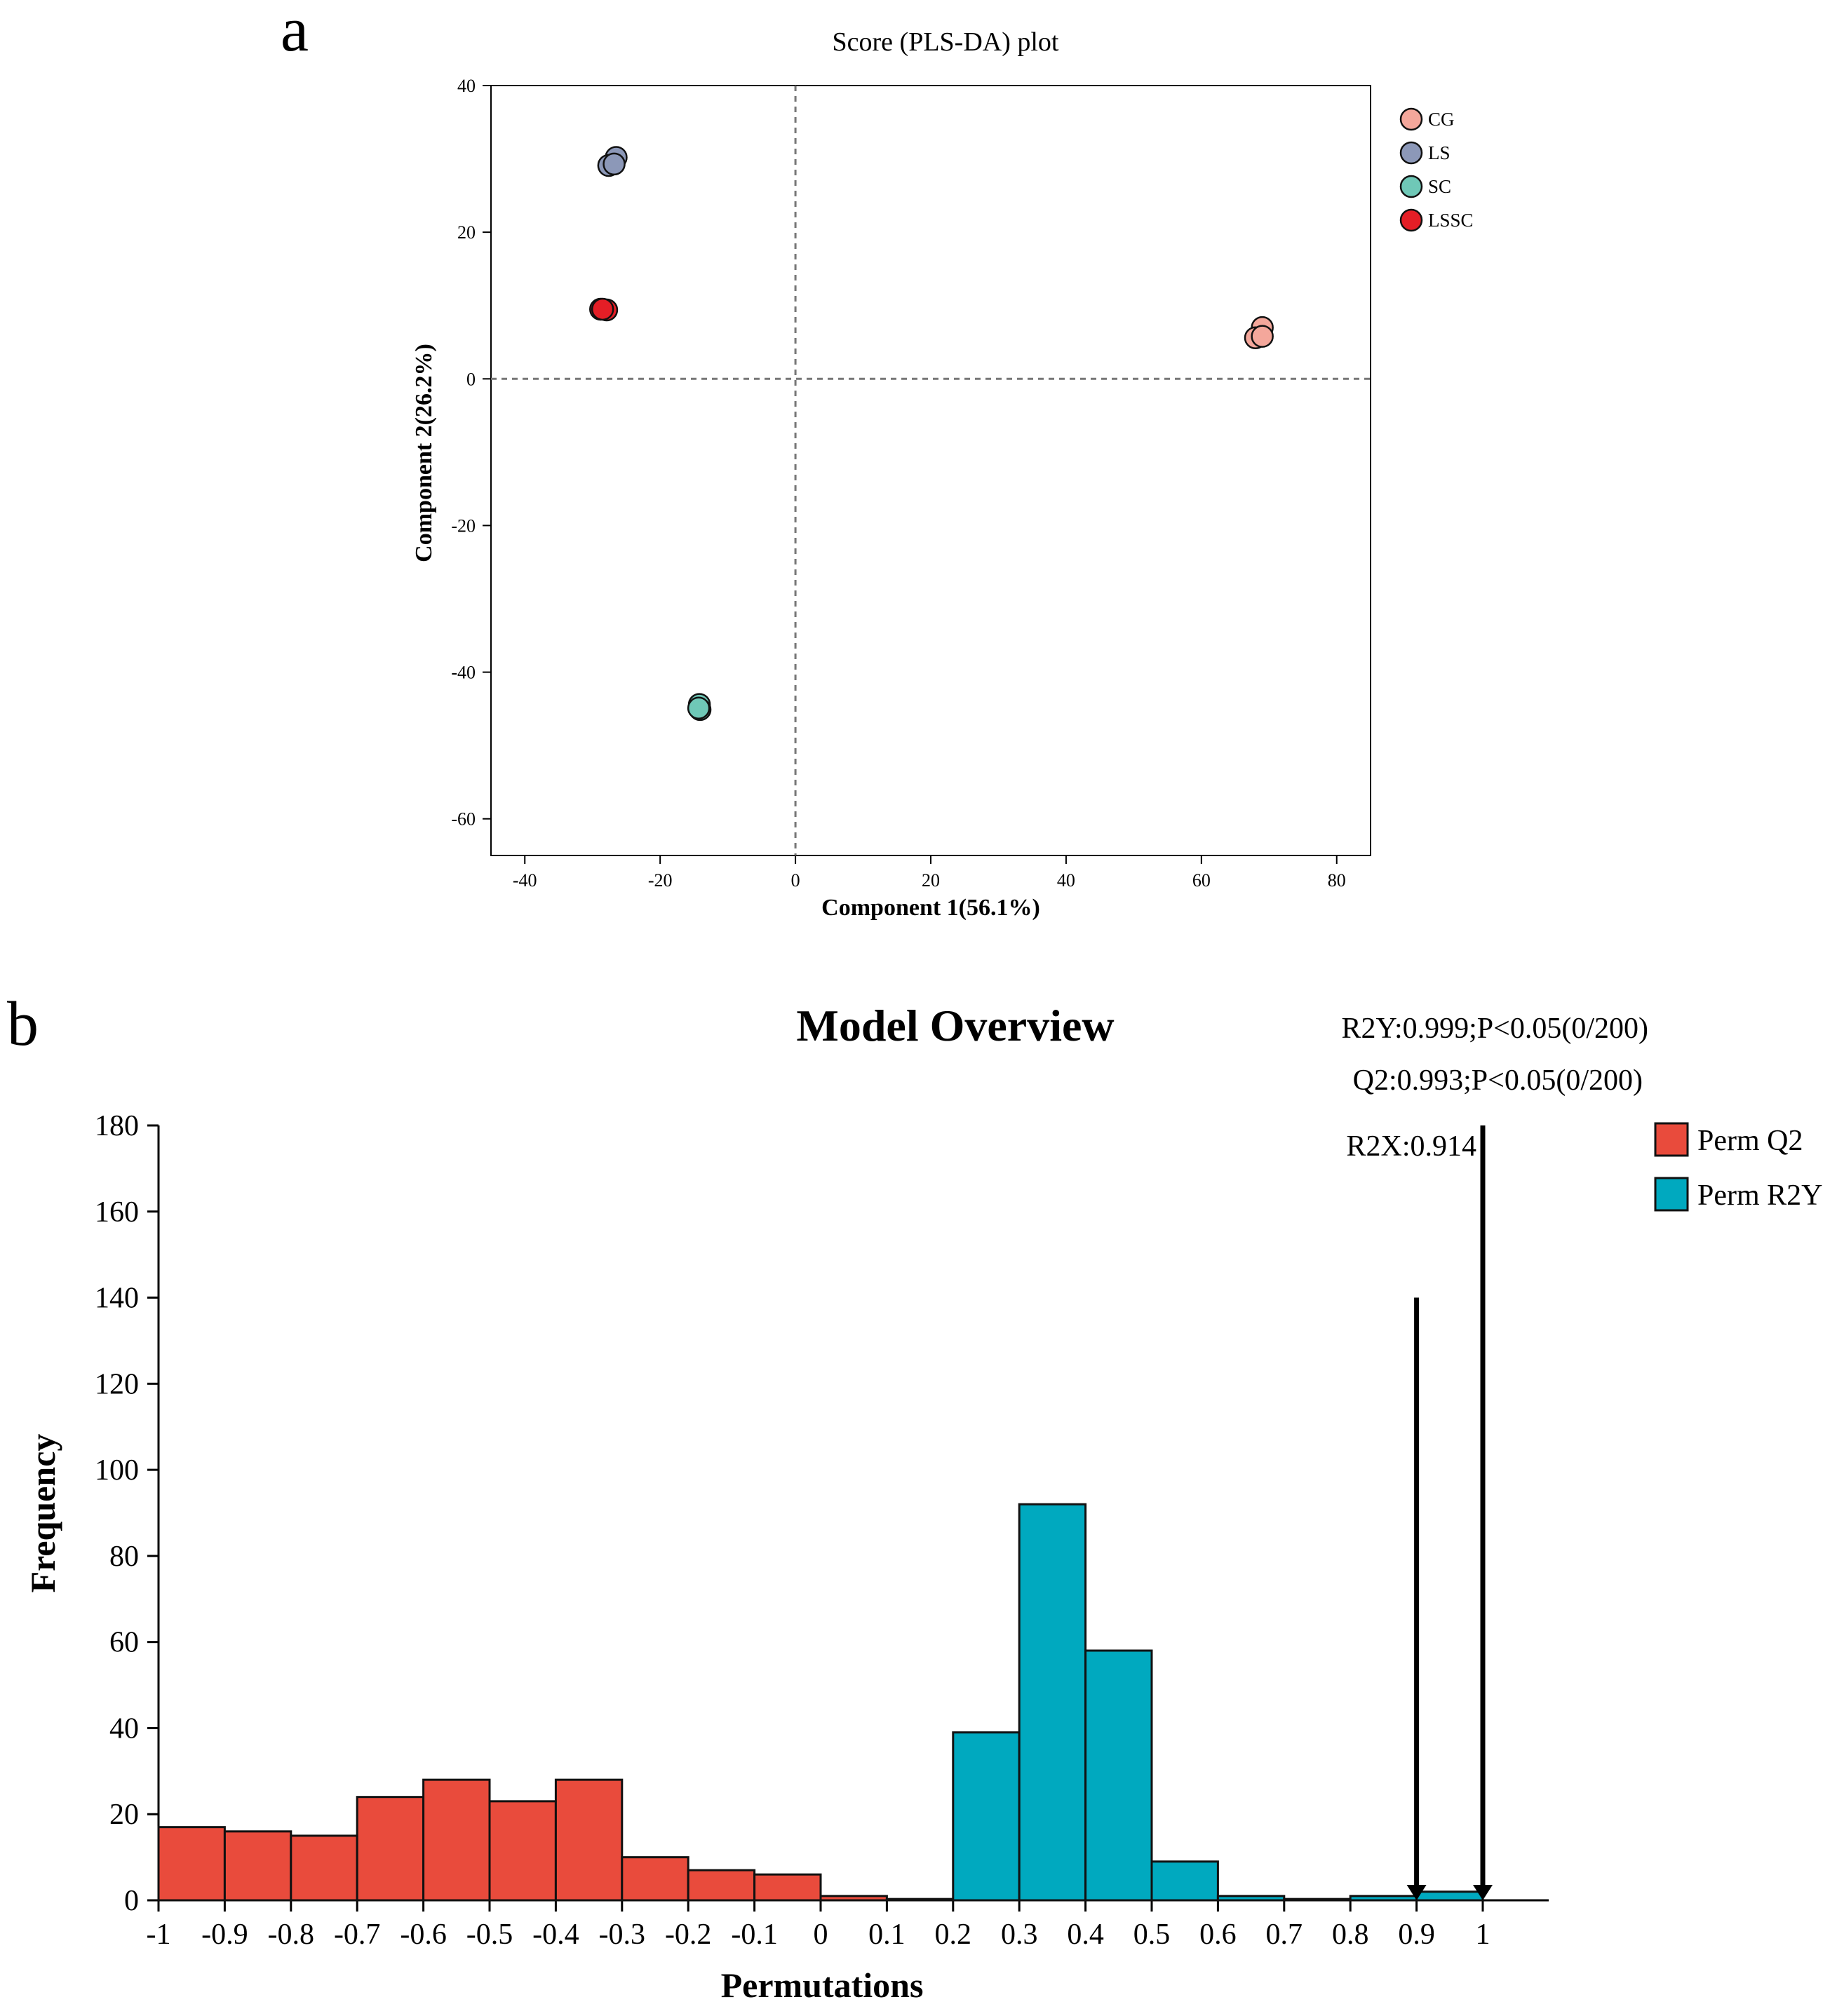  What do you see at coordinates (1350, 1935) in the screenshot?
I see `x-tick-label: 0.8` at bounding box center [1350, 1935].